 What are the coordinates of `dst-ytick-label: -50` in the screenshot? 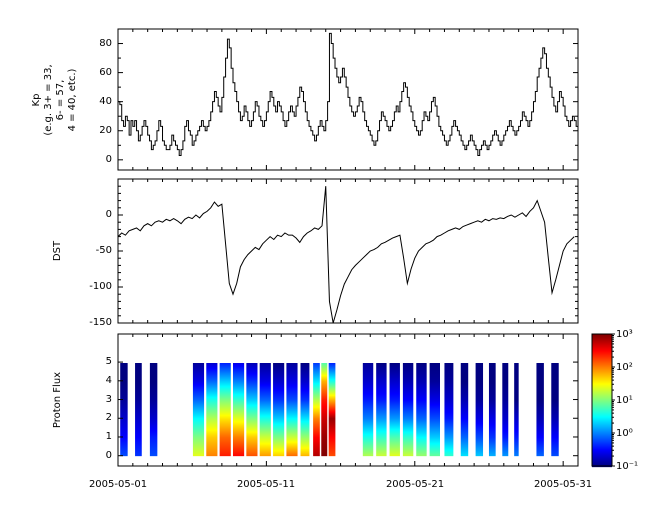 It's located at (103, 250).